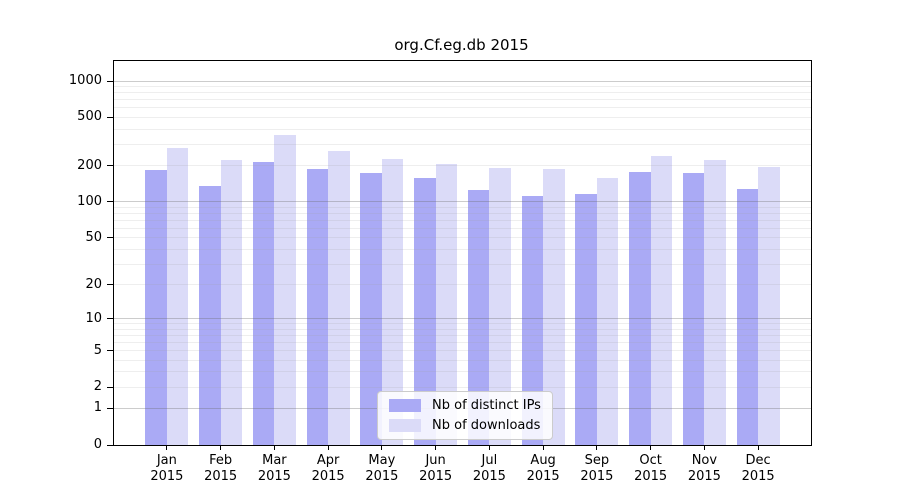 The height and width of the screenshot is (500, 900). Describe the element at coordinates (425, 311) in the screenshot. I see `bar-distinct-ips-jun` at that location.